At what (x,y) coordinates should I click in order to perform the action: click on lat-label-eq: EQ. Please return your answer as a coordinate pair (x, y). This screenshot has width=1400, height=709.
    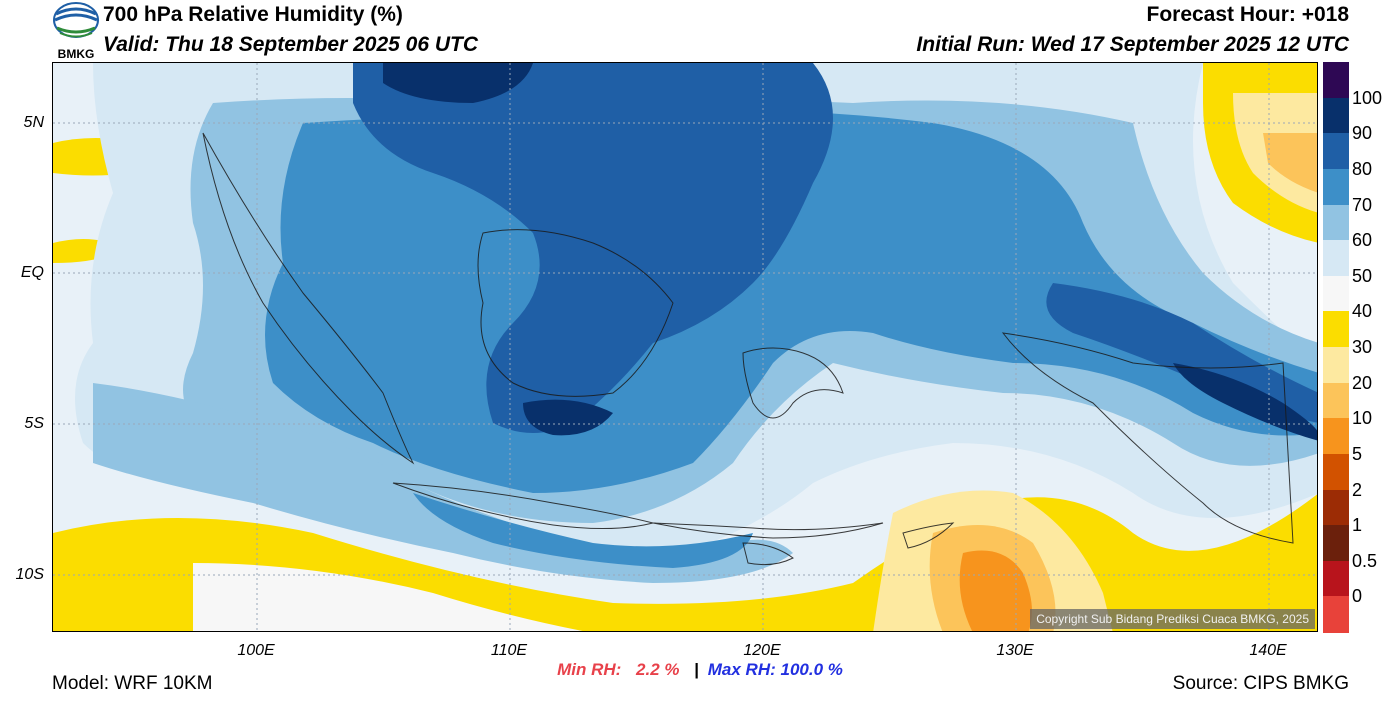
    Looking at the image, I should click on (32, 272).